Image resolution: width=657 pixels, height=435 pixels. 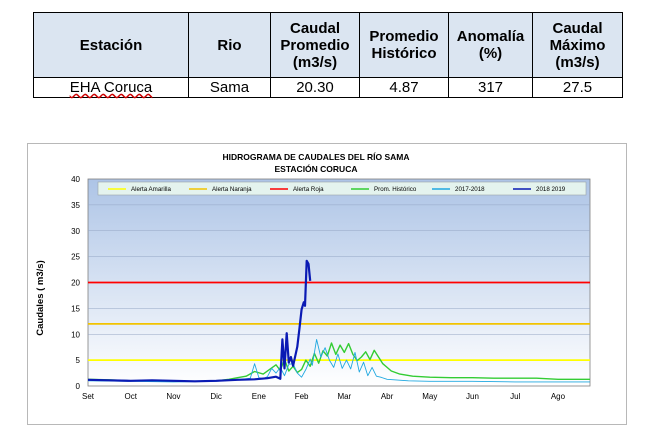 I want to click on cell-river: Sama, so click(x=229, y=87).